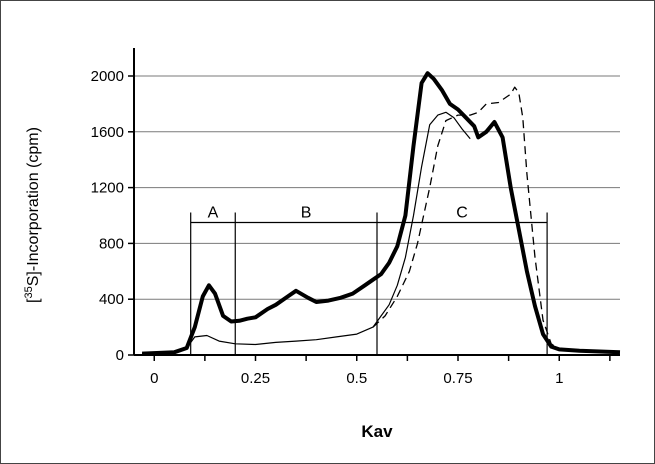 The image size is (655, 464). What do you see at coordinates (377, 431) in the screenshot?
I see `x-axis-label: Kav` at bounding box center [377, 431].